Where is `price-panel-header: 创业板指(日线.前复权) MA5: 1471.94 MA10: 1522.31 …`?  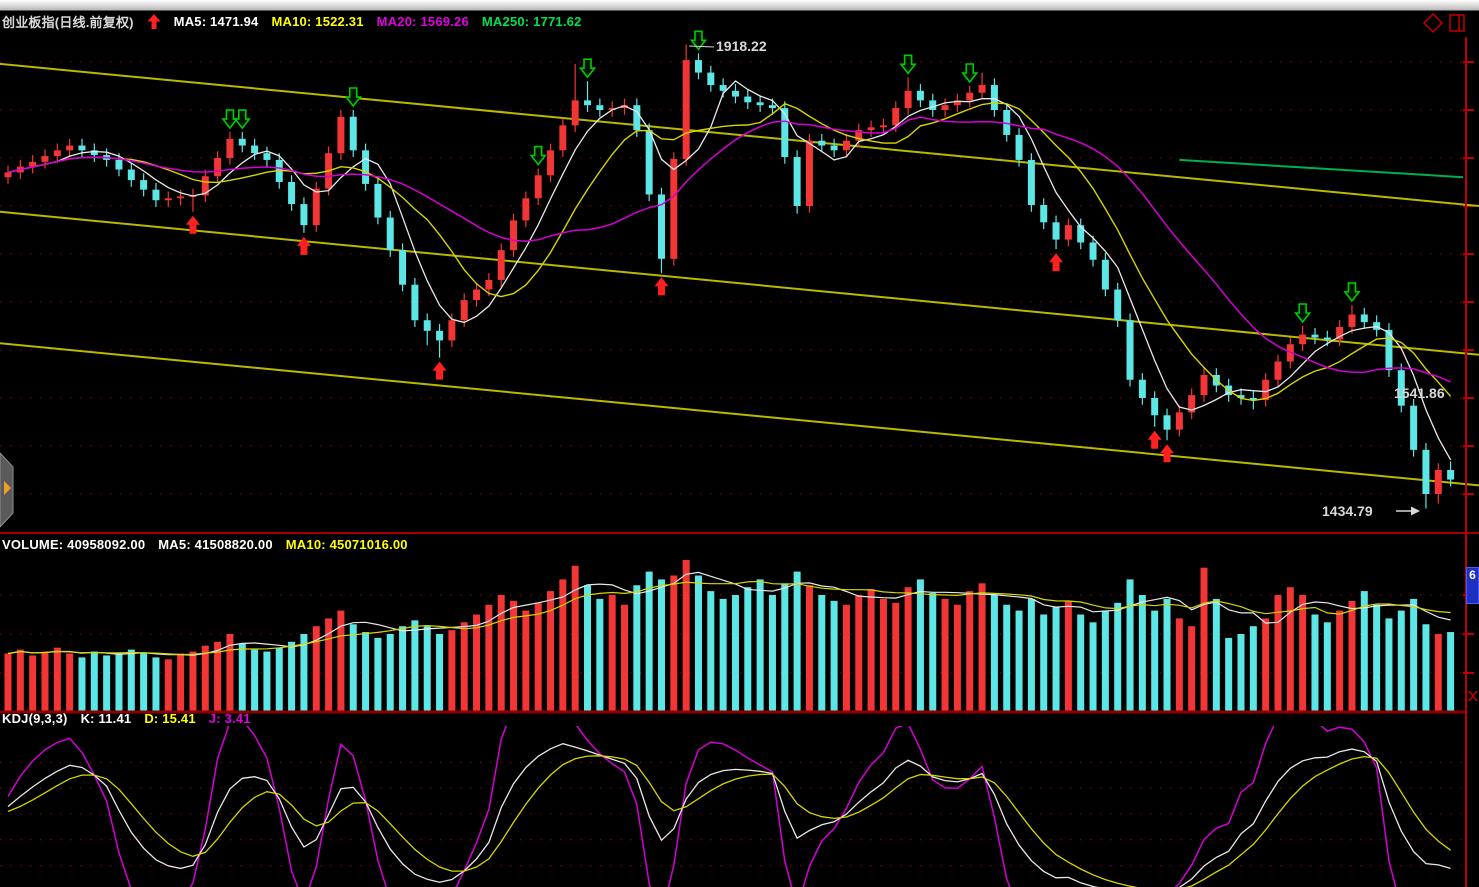 price-panel-header: 创业板指(日线.前复权) MA5: 1471.94 MA10: 1522.31 … is located at coordinates (292, 21).